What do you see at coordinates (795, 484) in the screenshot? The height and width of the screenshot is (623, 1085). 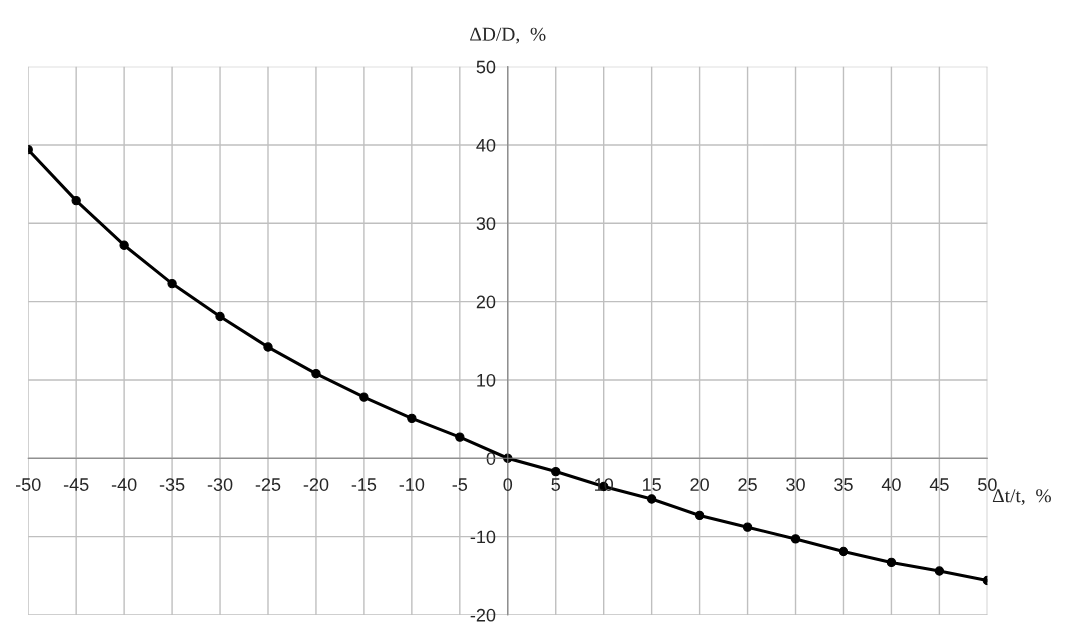 I see `x-tick-label: 30` at bounding box center [795, 484].